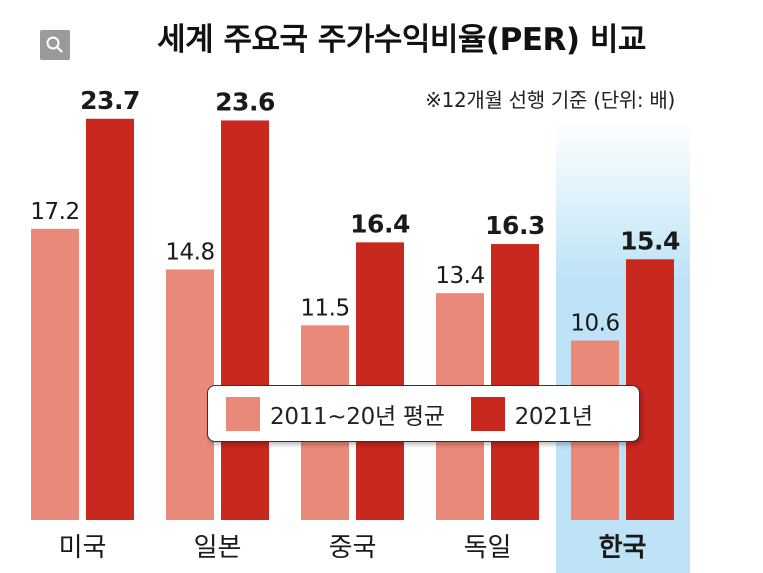  What do you see at coordinates (357, 416) in the screenshot?
I see `legend-label-avg: 2011~20년 평균` at bounding box center [357, 416].